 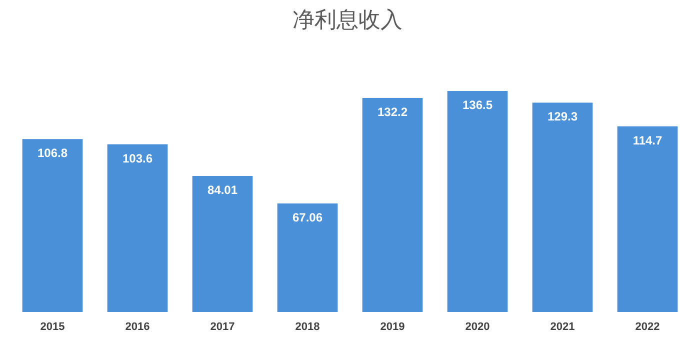 What do you see at coordinates (307, 327) in the screenshot?
I see `x-tick-label: 2018` at bounding box center [307, 327].